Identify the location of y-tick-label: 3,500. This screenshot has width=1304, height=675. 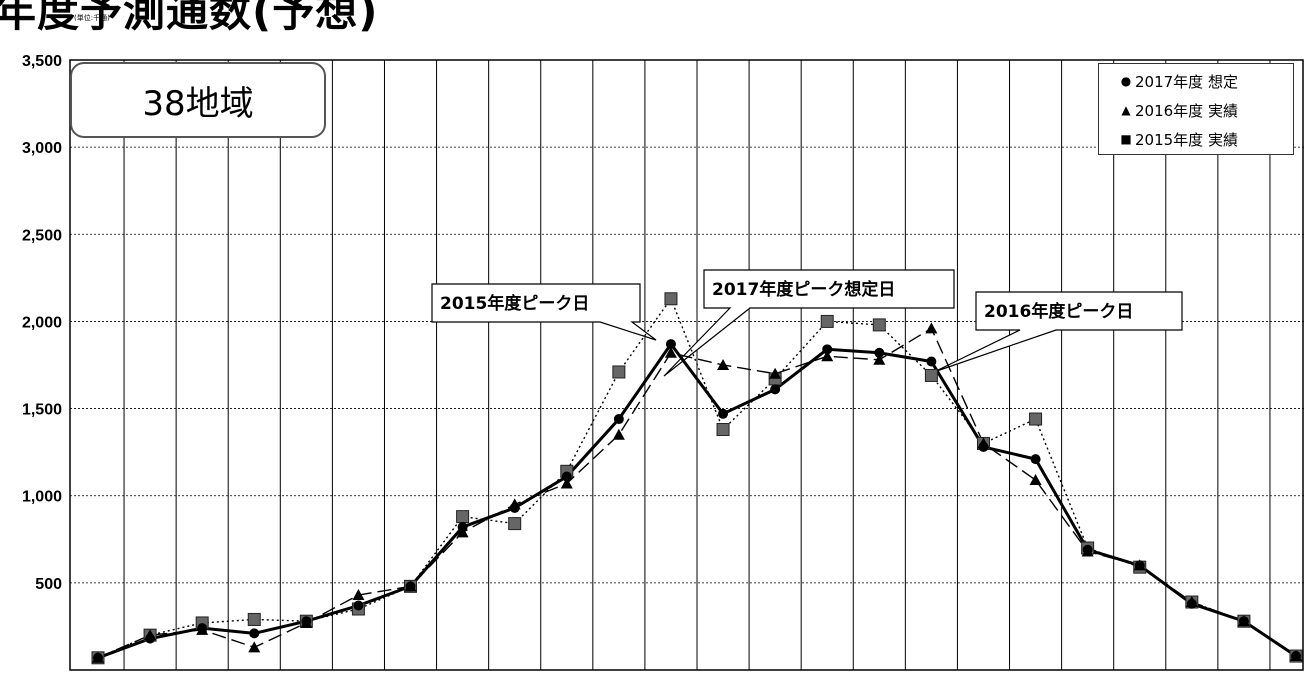
(42, 61).